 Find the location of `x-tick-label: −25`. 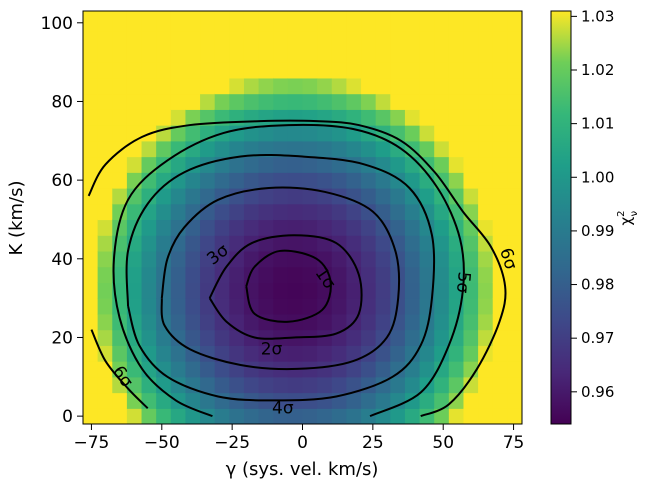

x-tick-label: −25 is located at coordinates (232, 443).